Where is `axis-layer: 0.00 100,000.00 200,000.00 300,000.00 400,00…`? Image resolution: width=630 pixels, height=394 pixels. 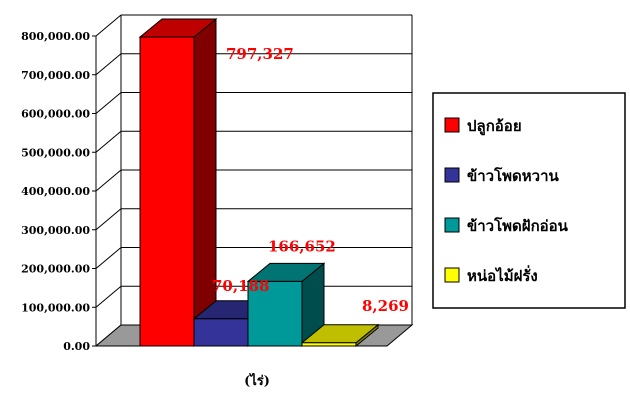 axis-layer: 0.00 100,000.00 200,000.00 300,000.00 400,00… is located at coordinates (59, 191).